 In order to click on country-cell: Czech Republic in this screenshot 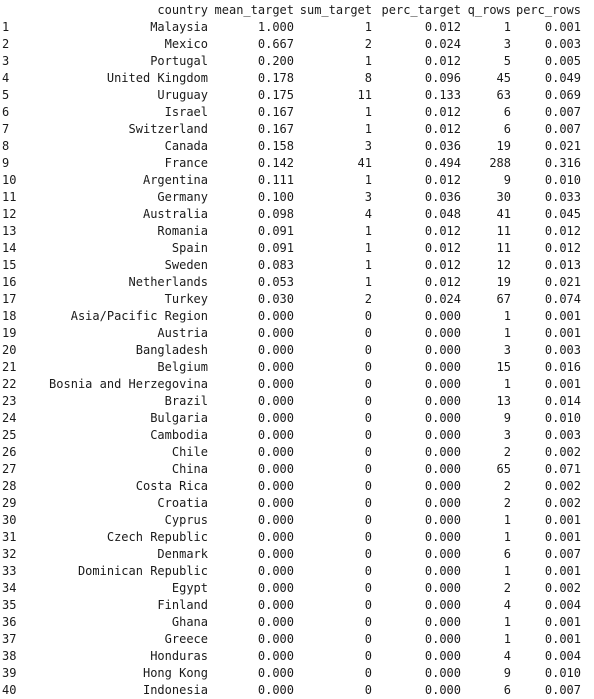, I will do `click(157, 537)`.